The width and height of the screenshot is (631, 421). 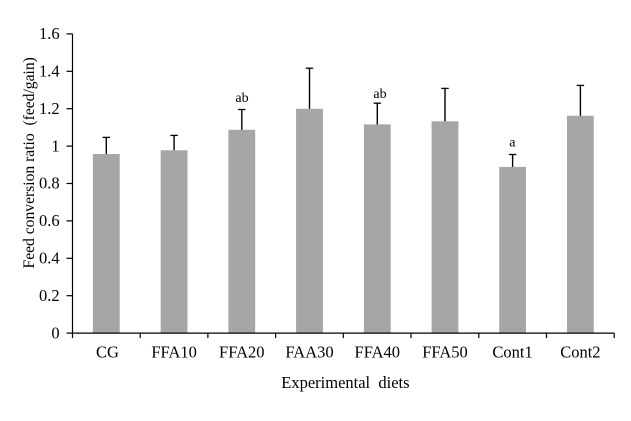 I want to click on svg-text: 1.2, so click(x=49, y=108).